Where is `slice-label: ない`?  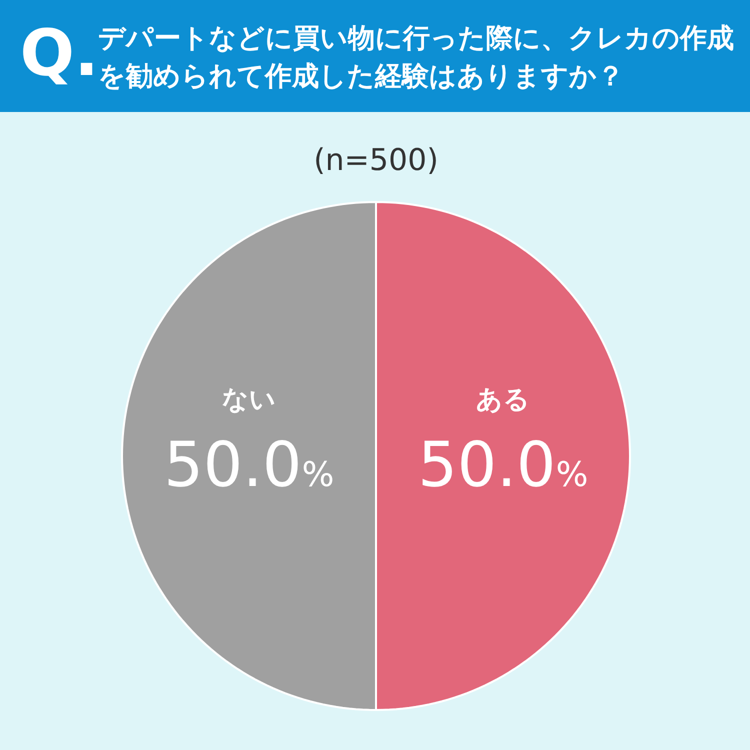
slice-label: ない is located at coordinates (249, 400).